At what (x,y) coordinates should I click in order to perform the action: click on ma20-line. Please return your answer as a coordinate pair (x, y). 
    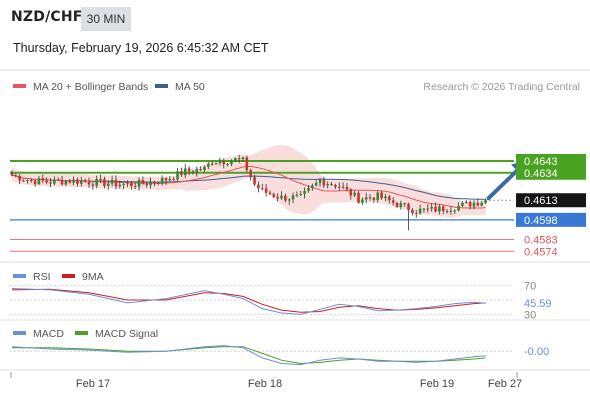
    Looking at the image, I should click on (248, 187).